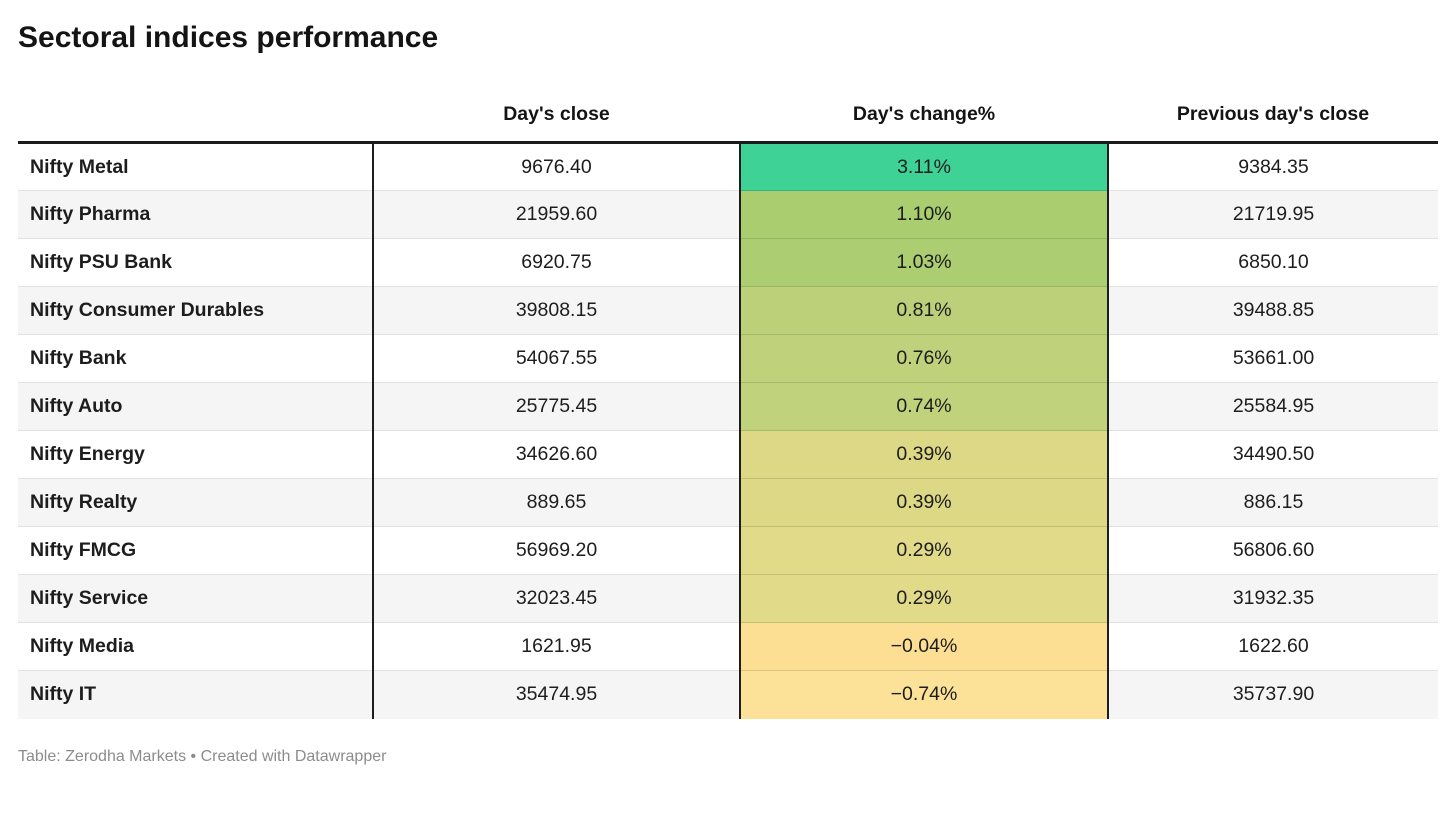  Describe the element at coordinates (196, 262) in the screenshot. I see `row-label: Nifty PSU Bank` at that location.